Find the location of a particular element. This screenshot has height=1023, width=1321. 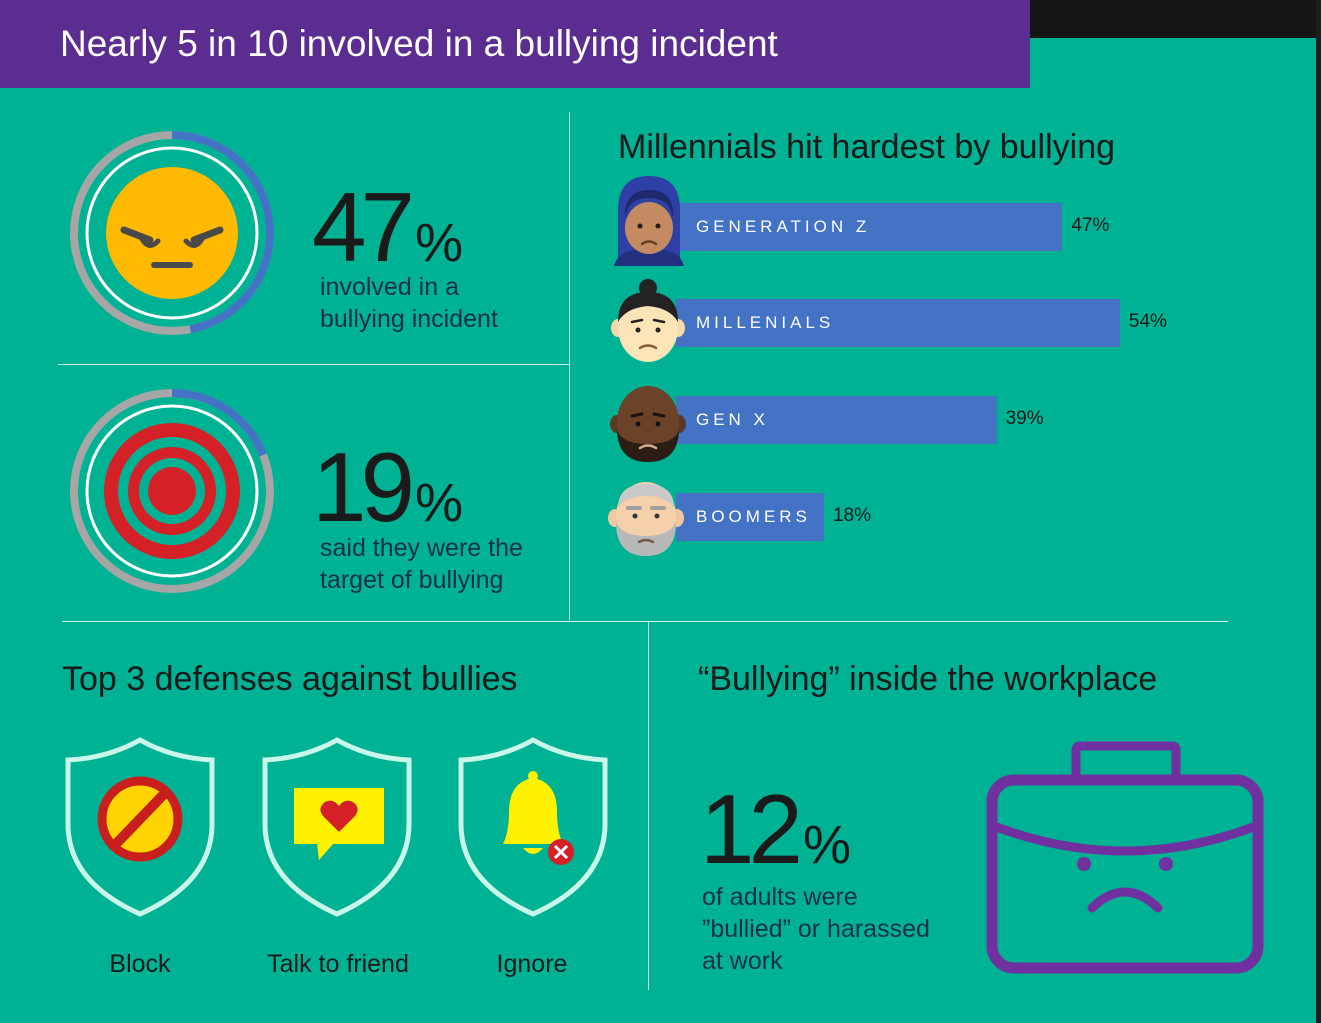

stat-involved-unit: % is located at coordinates (439, 243).